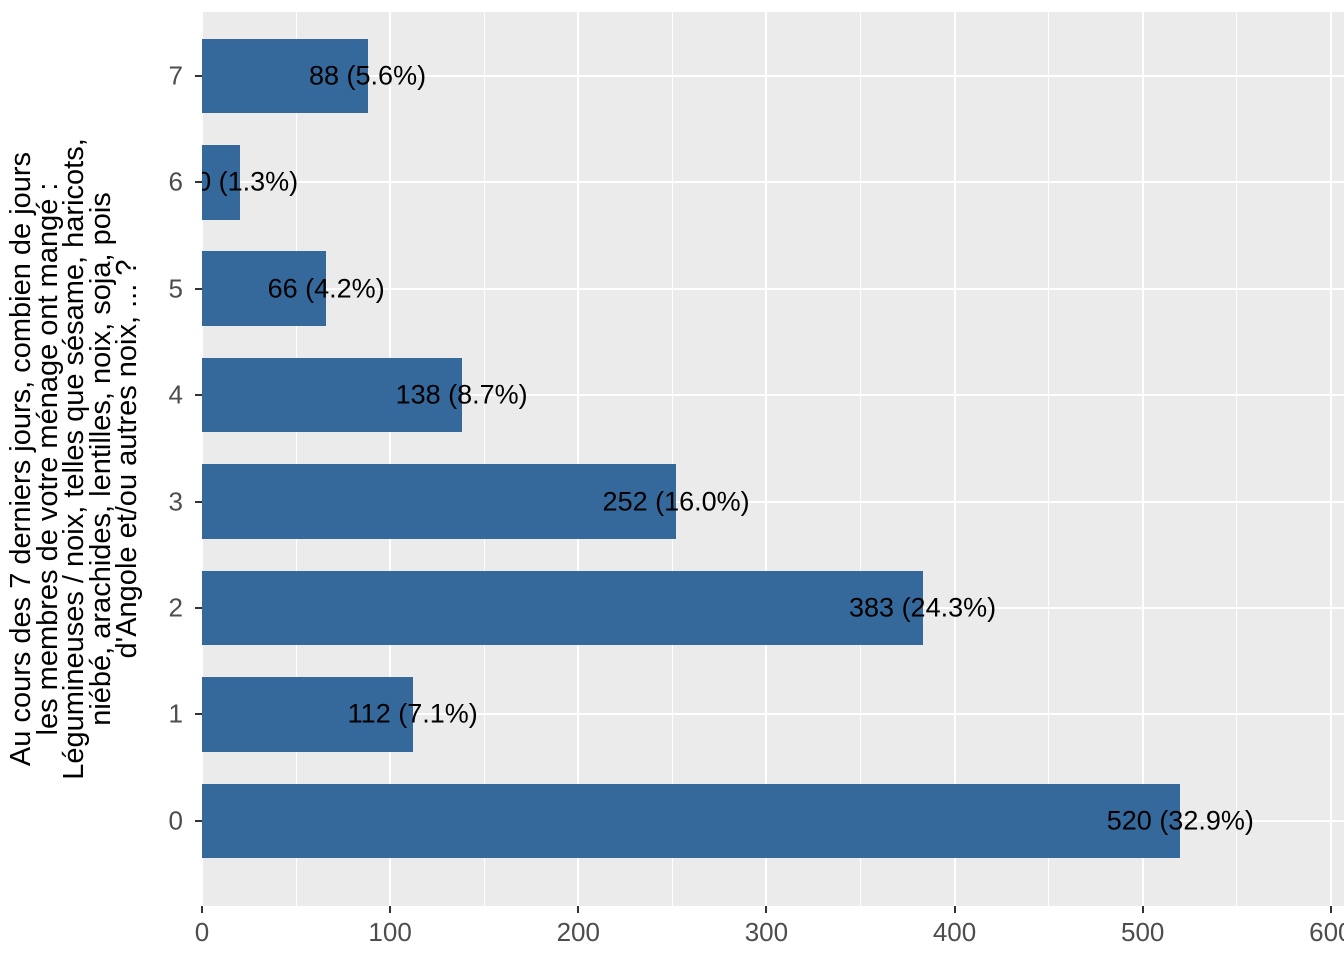  What do you see at coordinates (175, 713) in the screenshot?
I see `y-axis-tick-label: 1` at bounding box center [175, 713].